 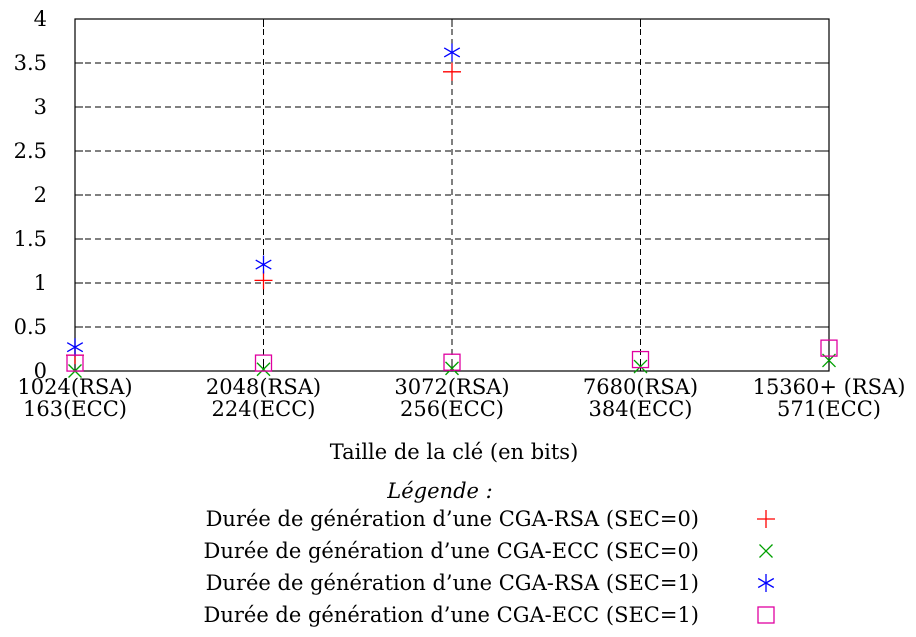 I want to click on x-tick-label: 571(ECC), so click(x=829, y=409).